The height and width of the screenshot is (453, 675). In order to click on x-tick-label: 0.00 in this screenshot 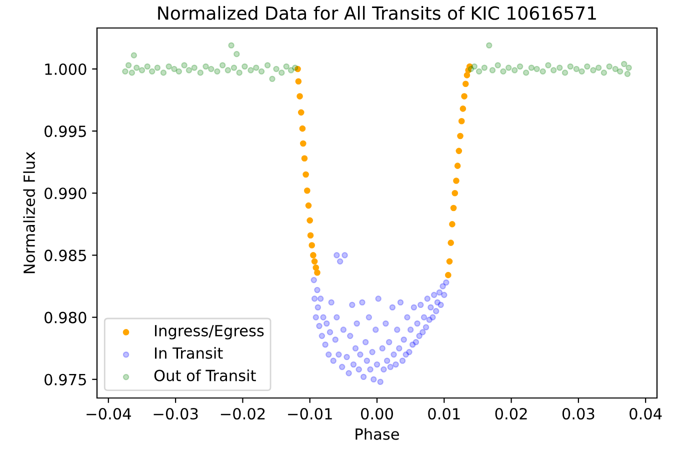, I will do `click(377, 414)`.